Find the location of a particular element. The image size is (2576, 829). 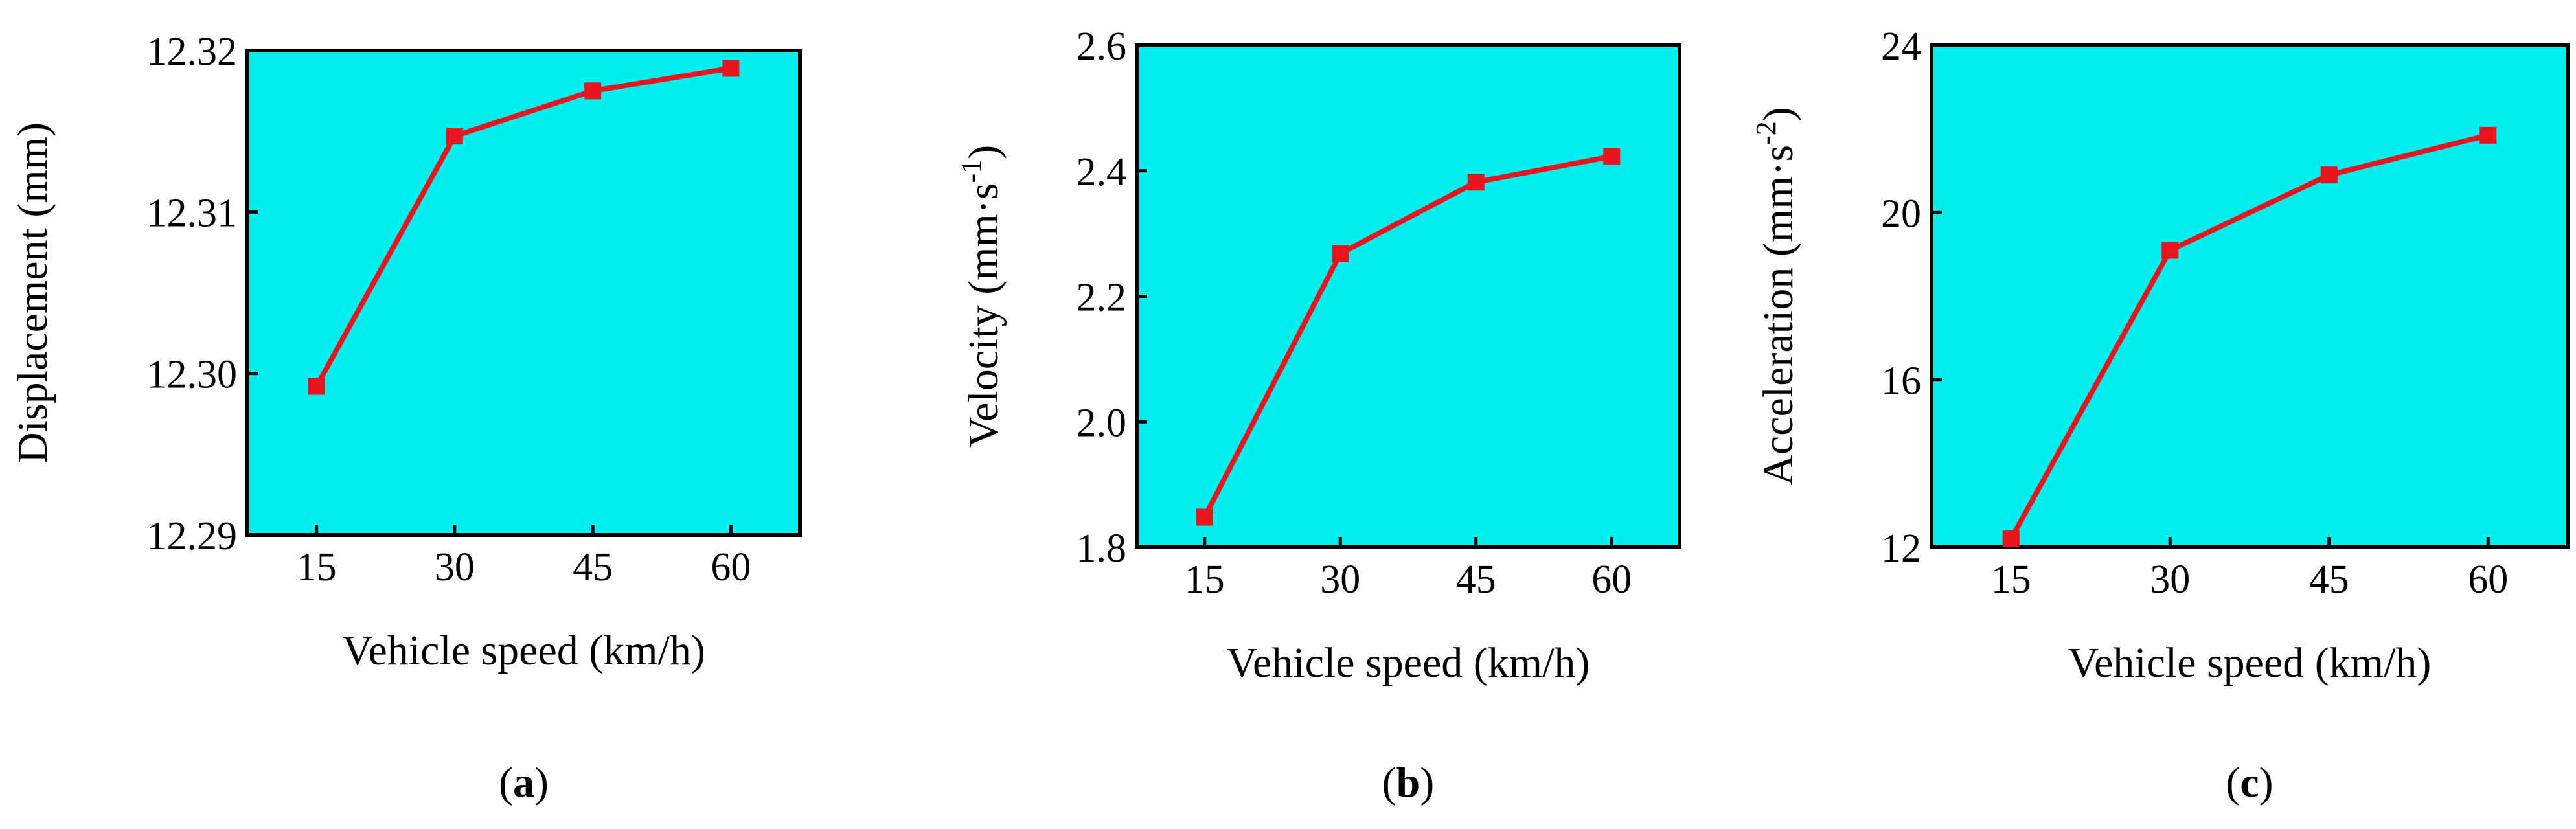

panel-label: (b) is located at coordinates (1408, 783).